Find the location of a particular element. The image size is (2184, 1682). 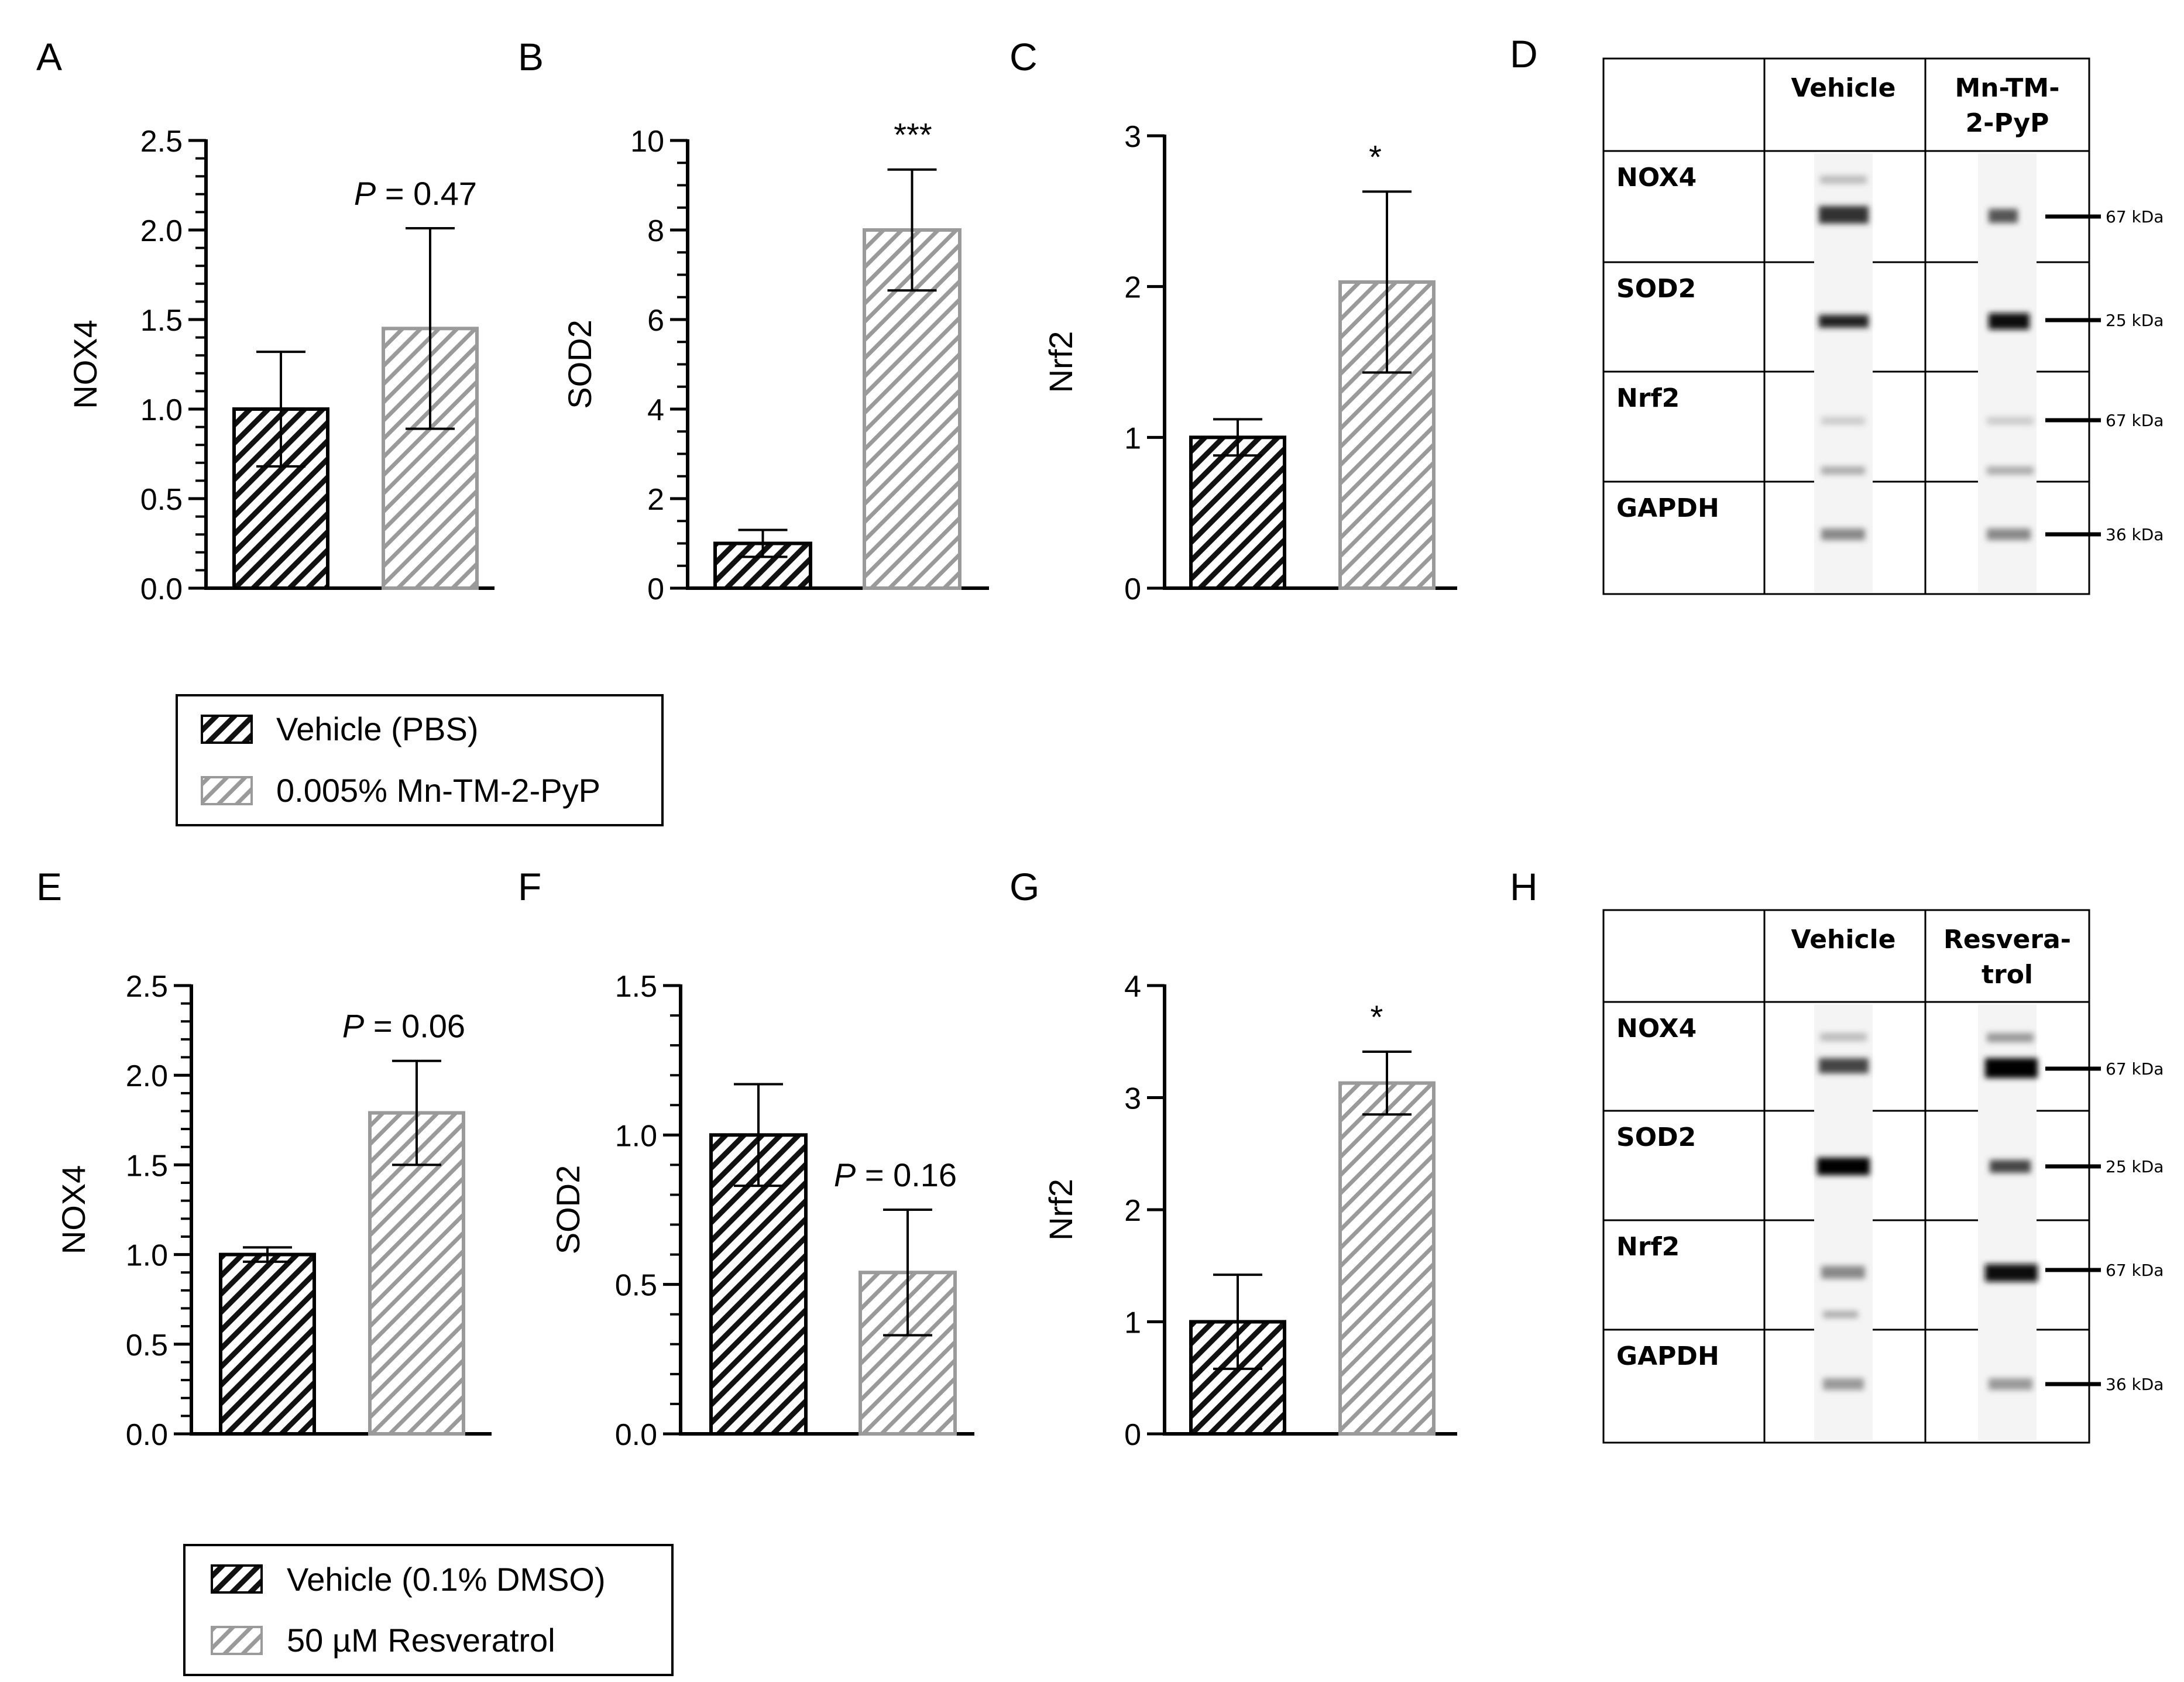

chart-b: 0 2 4 6 8 10 SOD2 *** is located at coordinates (775, 361).